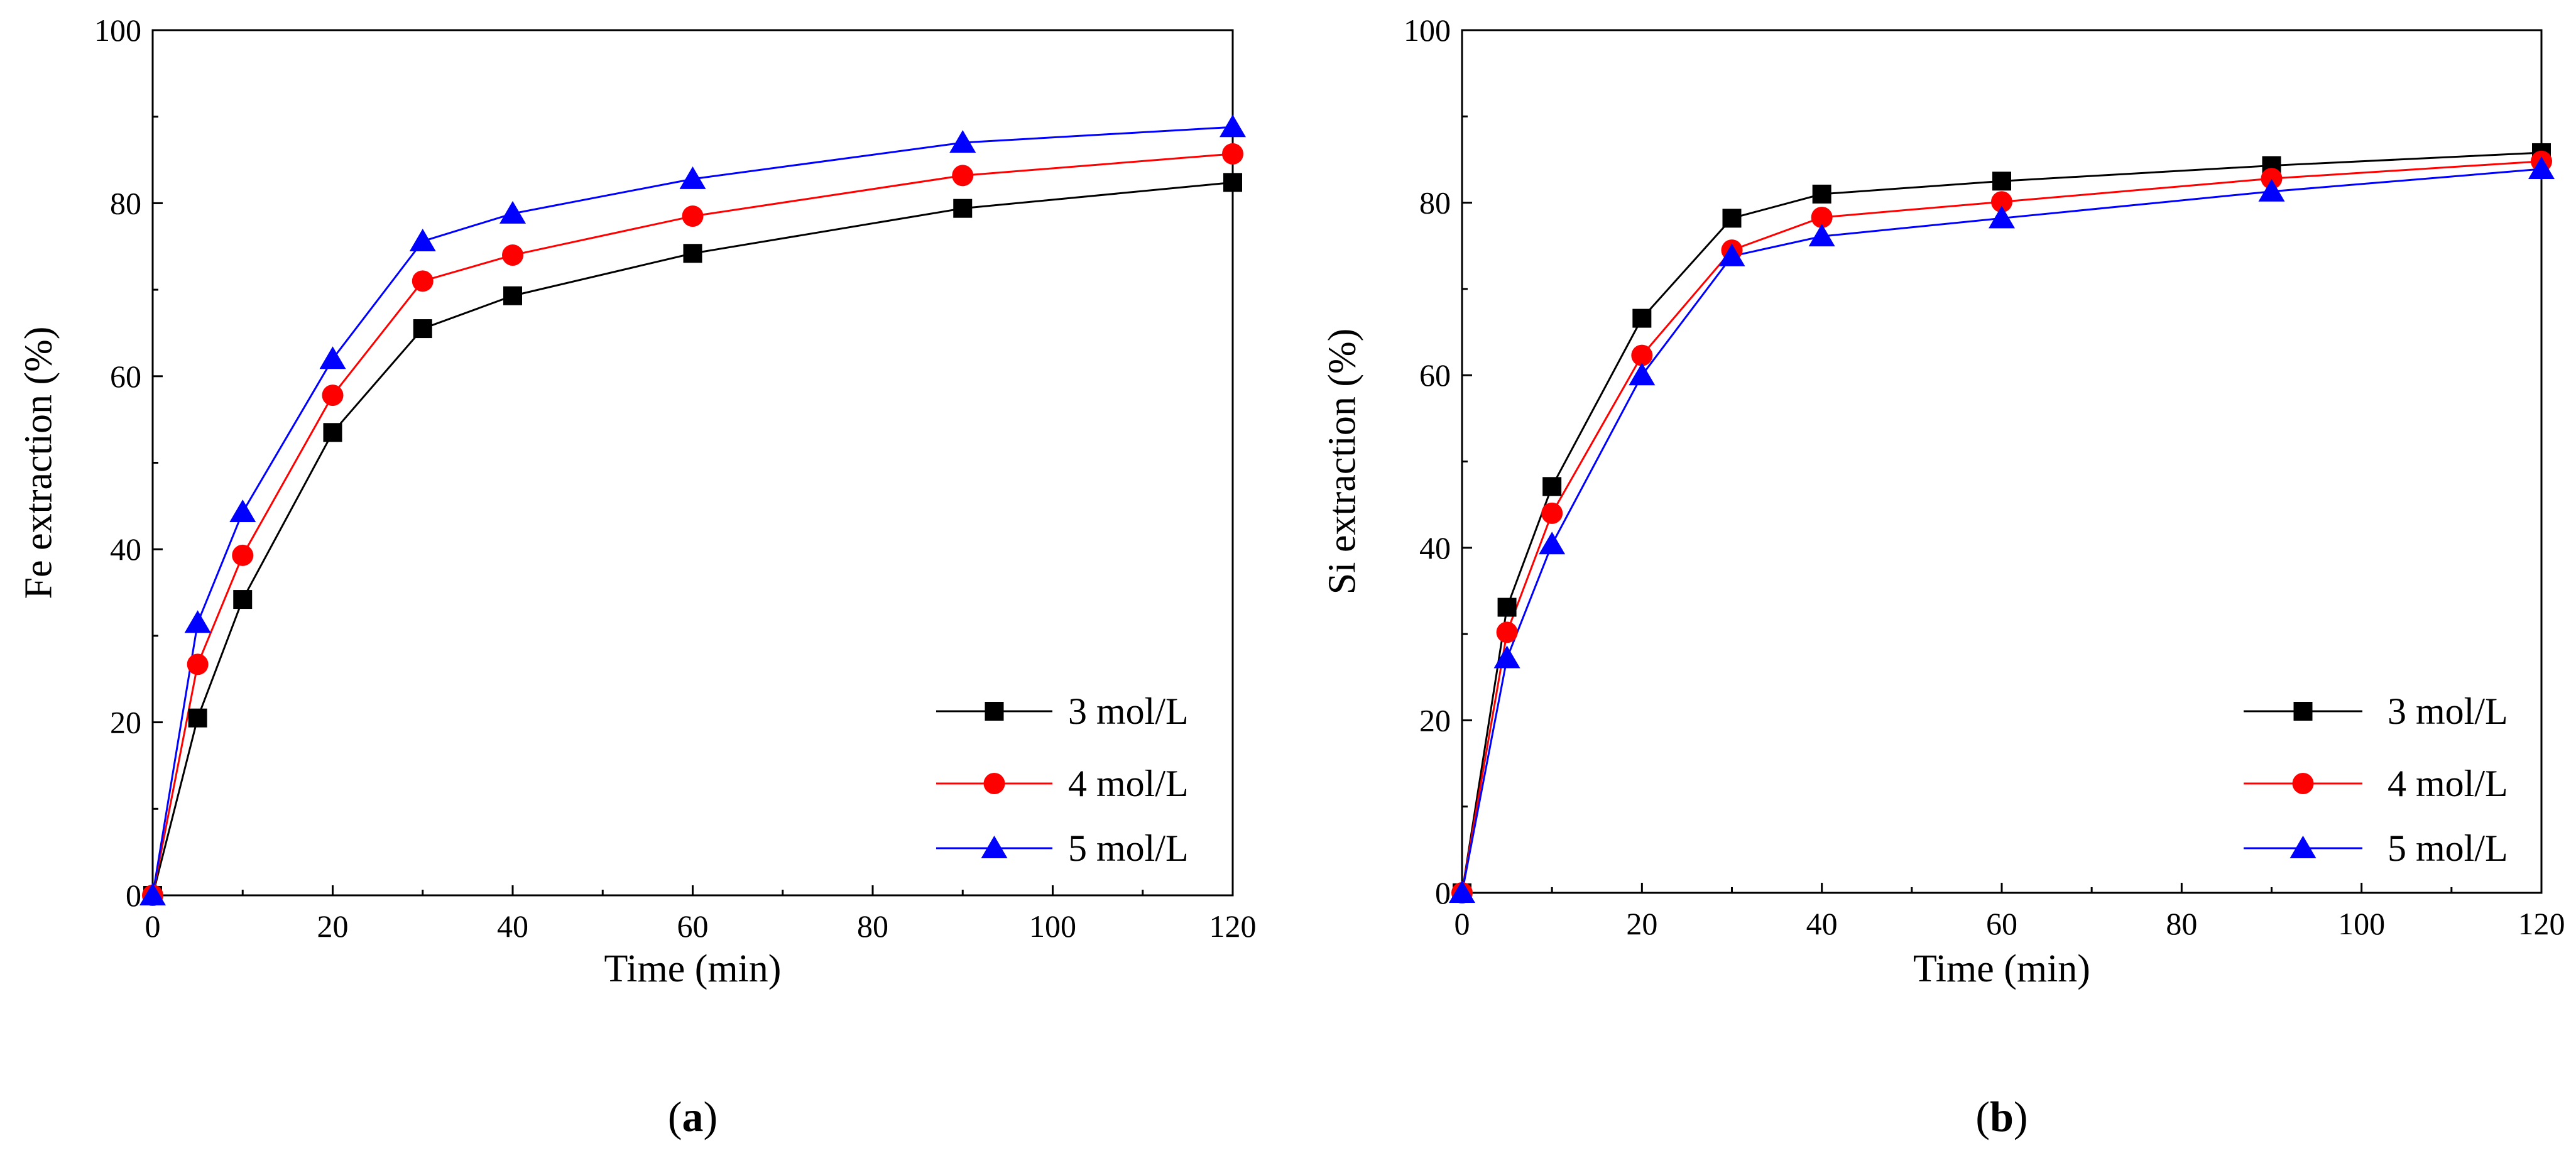 The image size is (2576, 1163). I want to click on y-axis-title: Si extraction (%), so click(1342, 462).